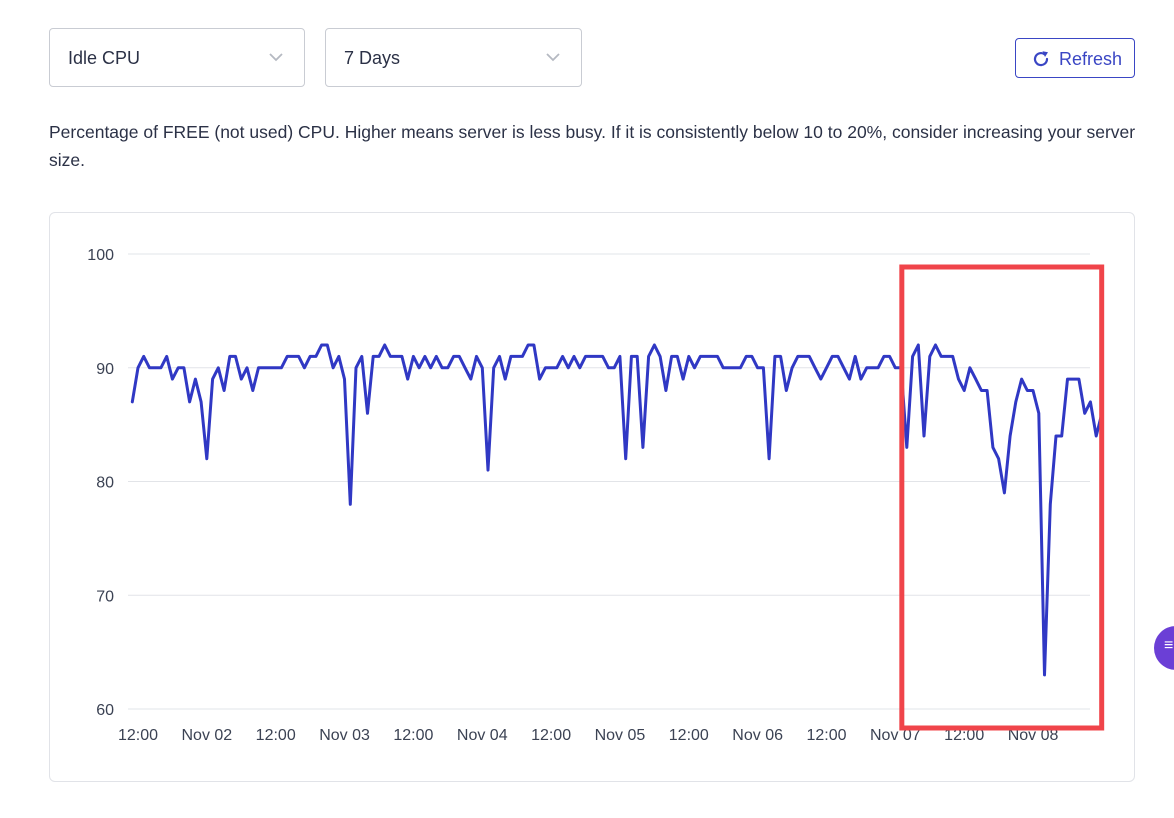  I want to click on y-tick-label: 90, so click(105, 369).